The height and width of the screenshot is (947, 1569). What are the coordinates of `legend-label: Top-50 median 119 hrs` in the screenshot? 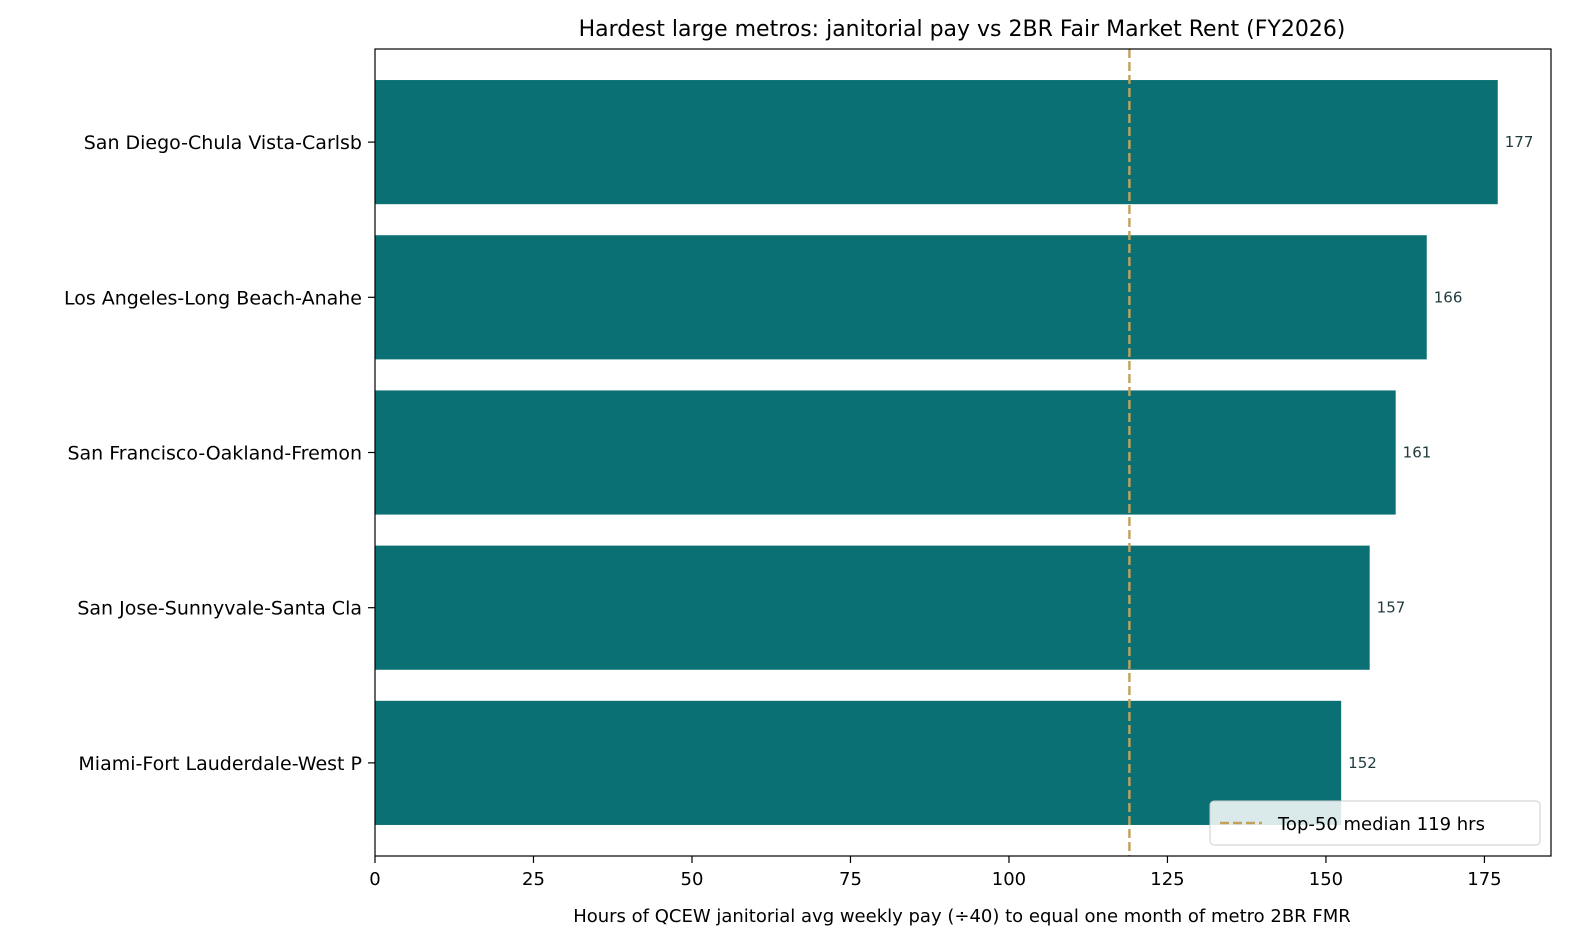 It's located at (1381, 824).